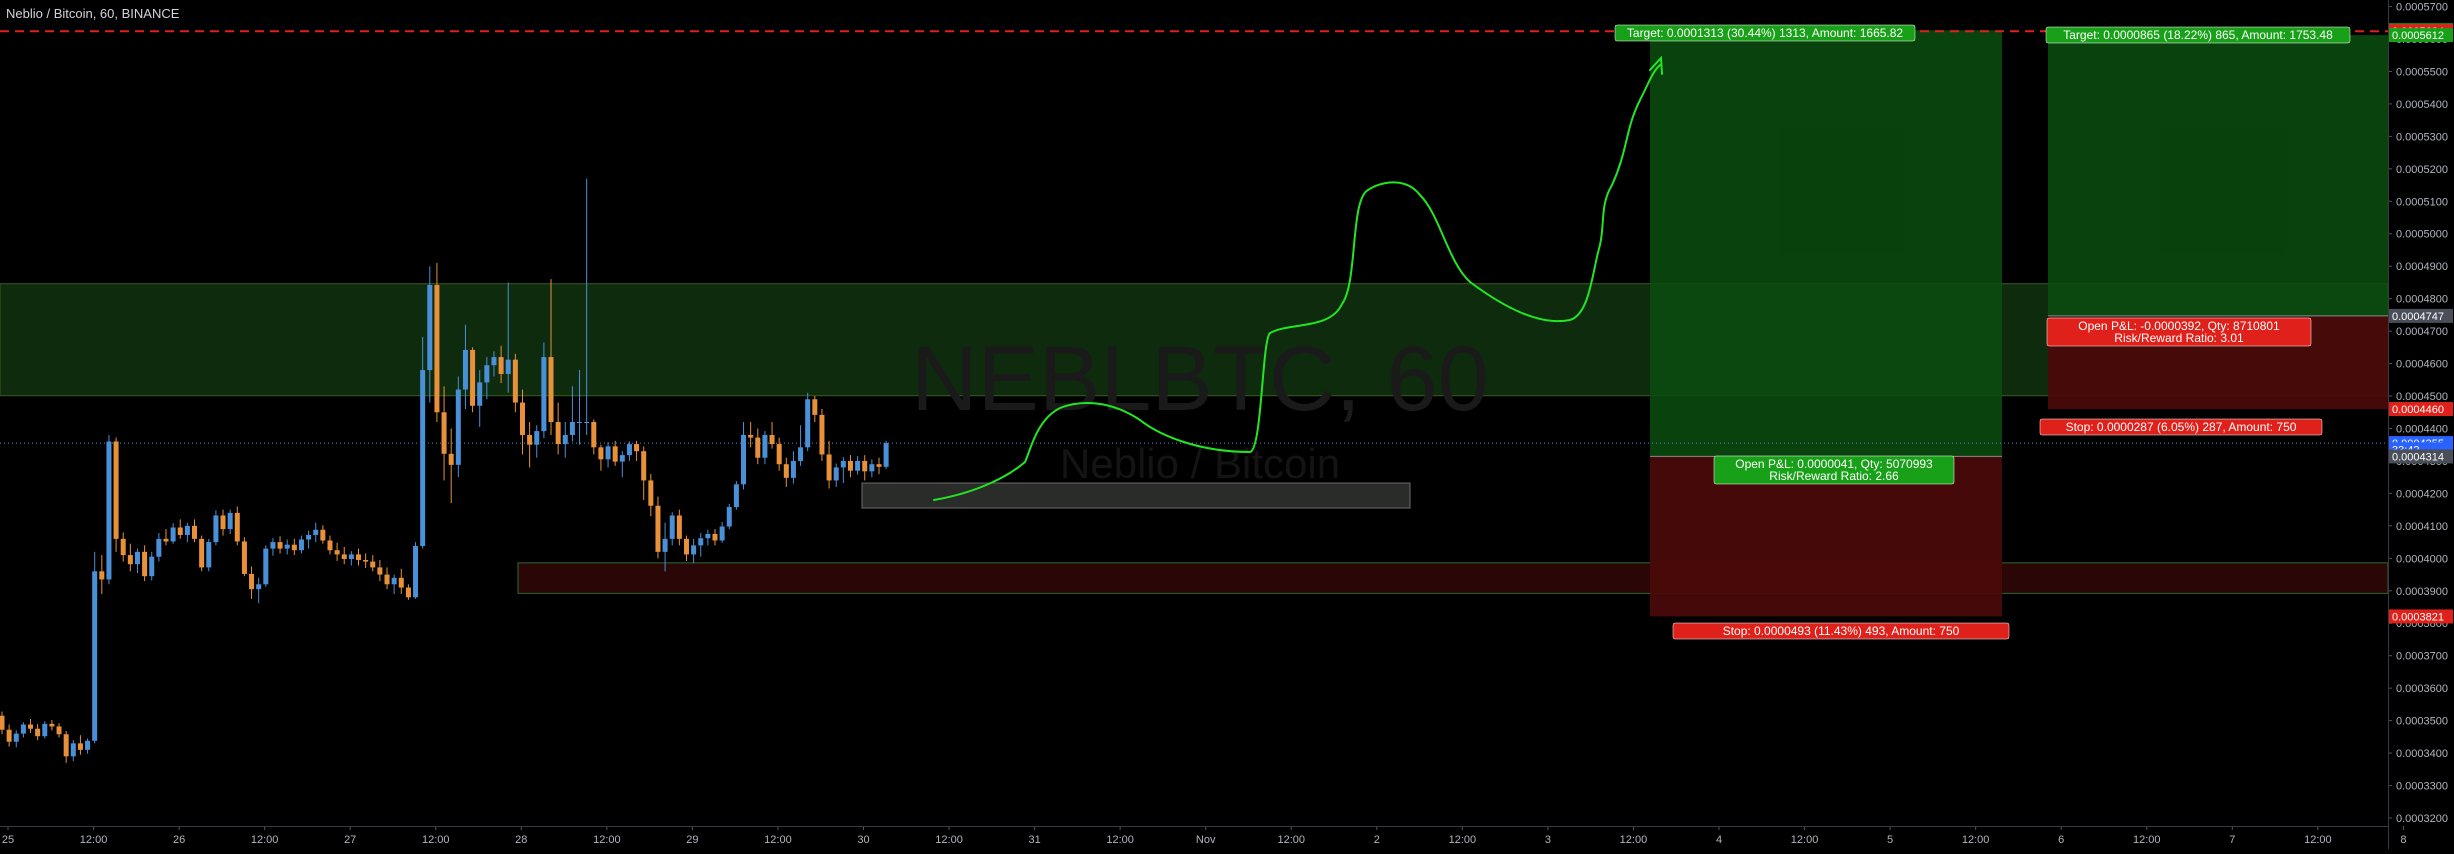 Image resolution: width=2454 pixels, height=854 pixels. What do you see at coordinates (2422, 137) in the screenshot?
I see `price-tick-label: 0.0005300` at bounding box center [2422, 137].